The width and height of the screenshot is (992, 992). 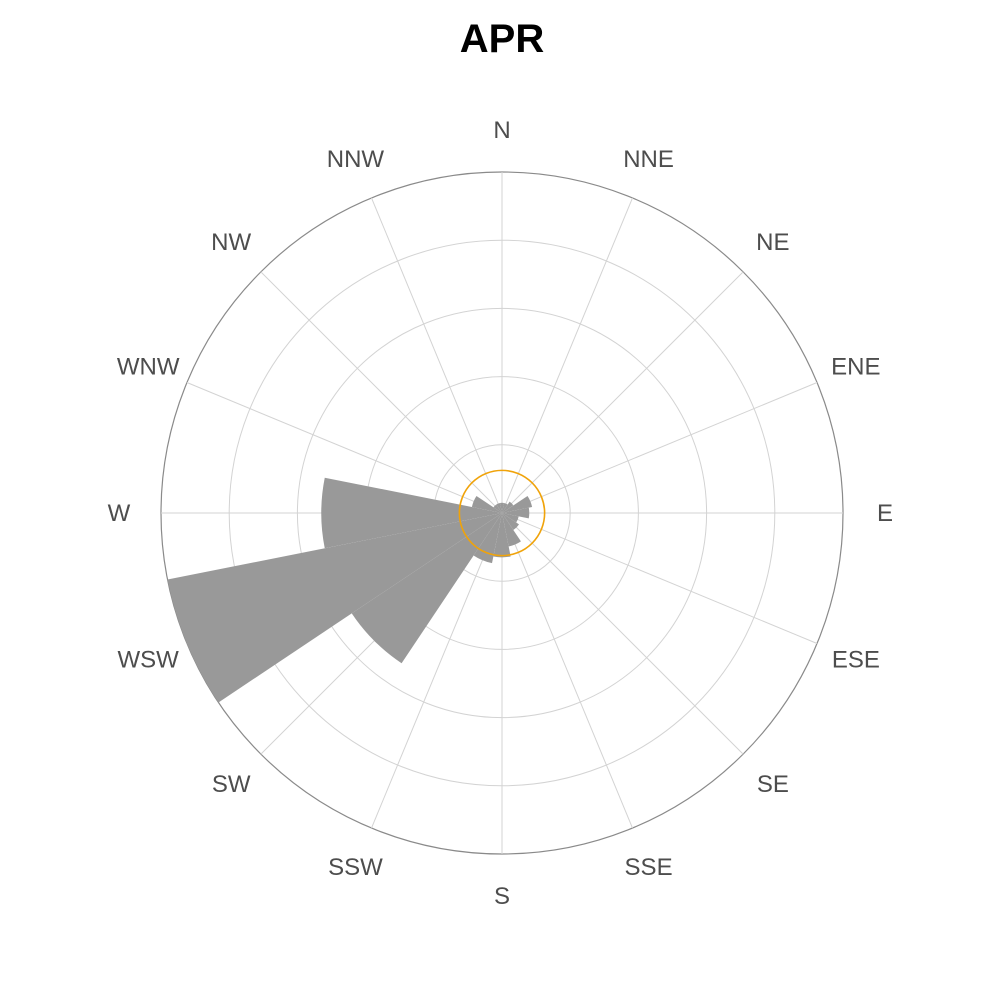 I want to click on direction-label-sw: SW, so click(x=231, y=784).